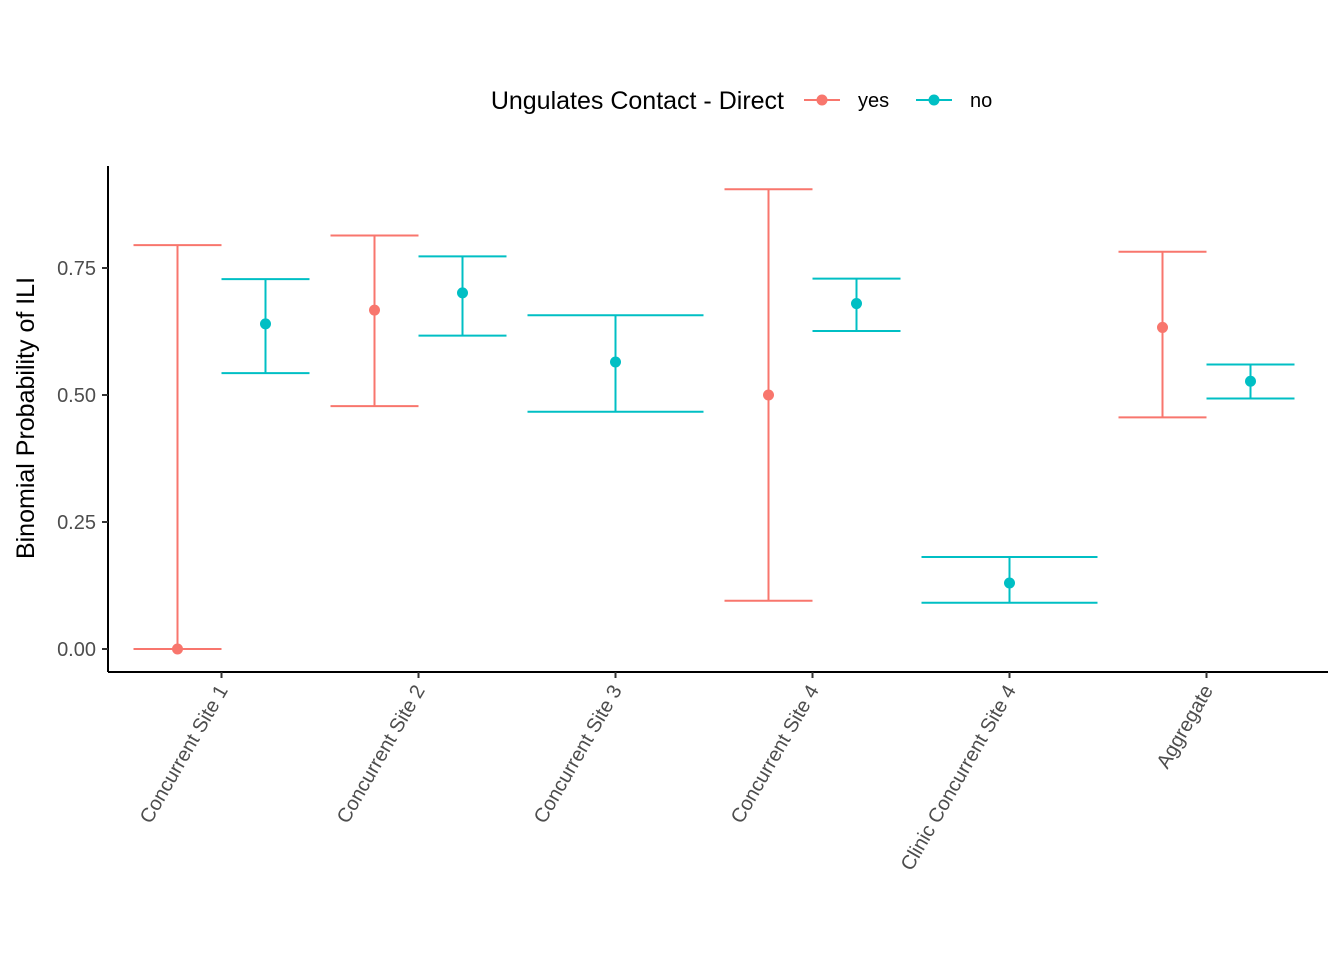 The image size is (1344, 960). Describe the element at coordinates (873, 101) in the screenshot. I see `legend-label: yes` at that location.